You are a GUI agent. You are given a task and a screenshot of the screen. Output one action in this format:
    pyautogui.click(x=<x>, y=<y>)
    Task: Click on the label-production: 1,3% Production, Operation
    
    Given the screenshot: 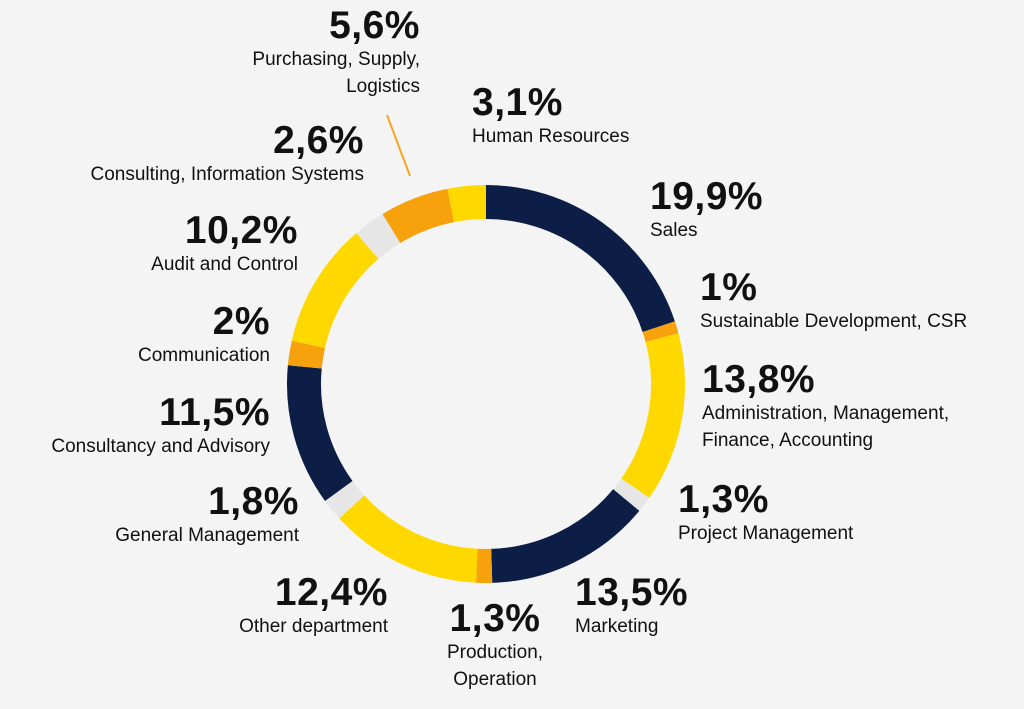 What is the action you would take?
    pyautogui.click(x=495, y=646)
    